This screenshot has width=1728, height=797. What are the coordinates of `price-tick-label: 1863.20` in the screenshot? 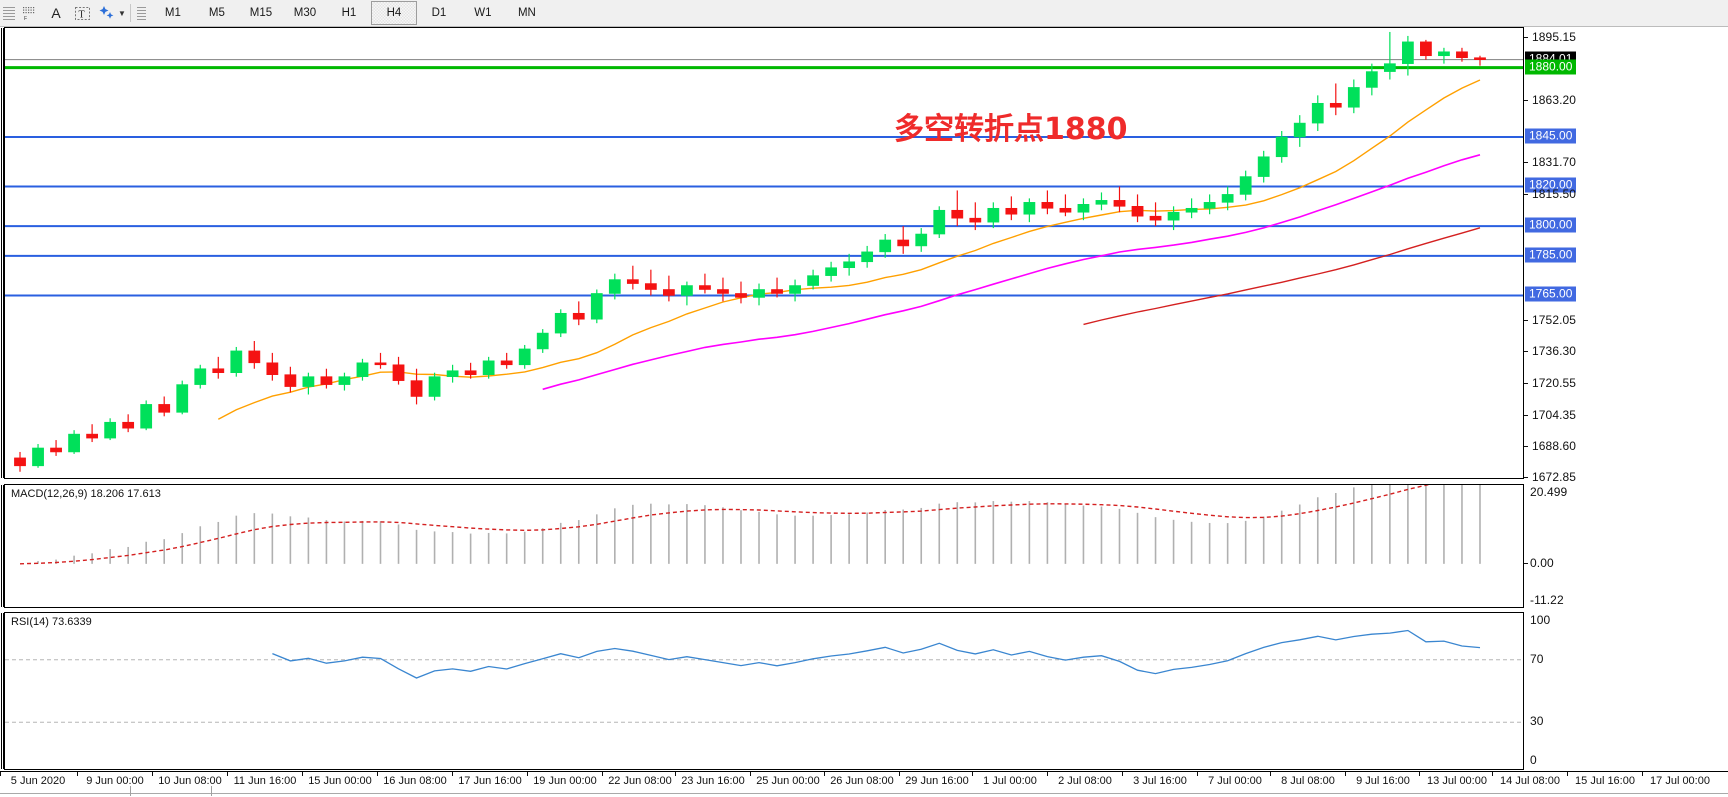 It's located at (1554, 99).